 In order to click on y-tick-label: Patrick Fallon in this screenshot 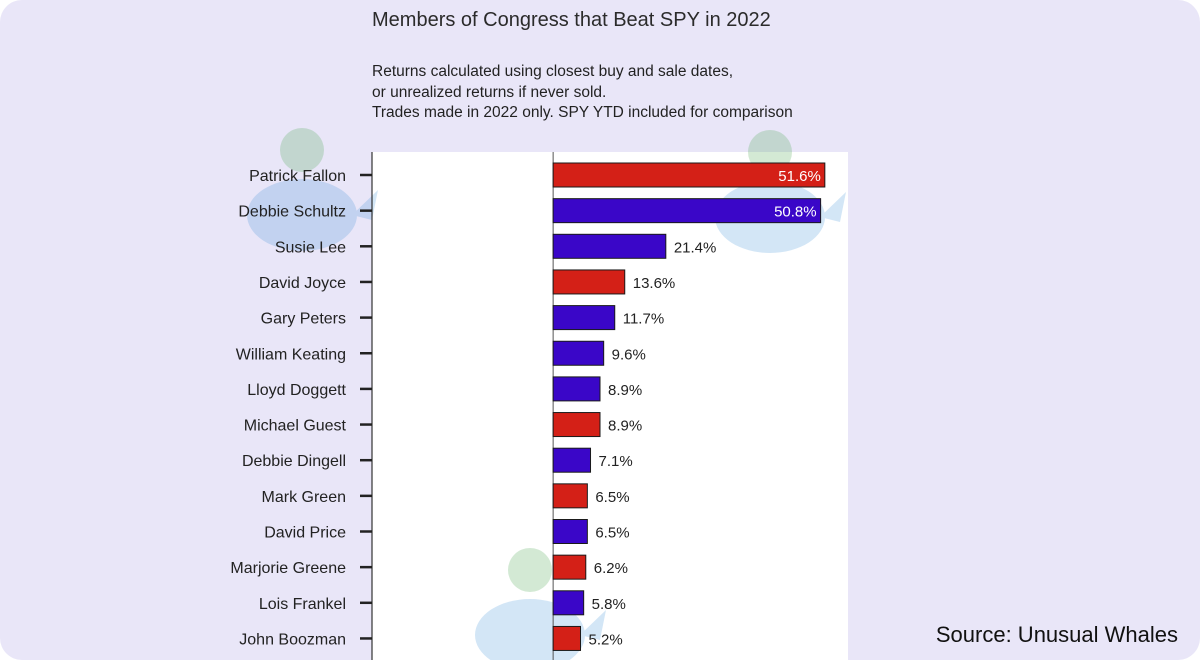, I will do `click(297, 176)`.